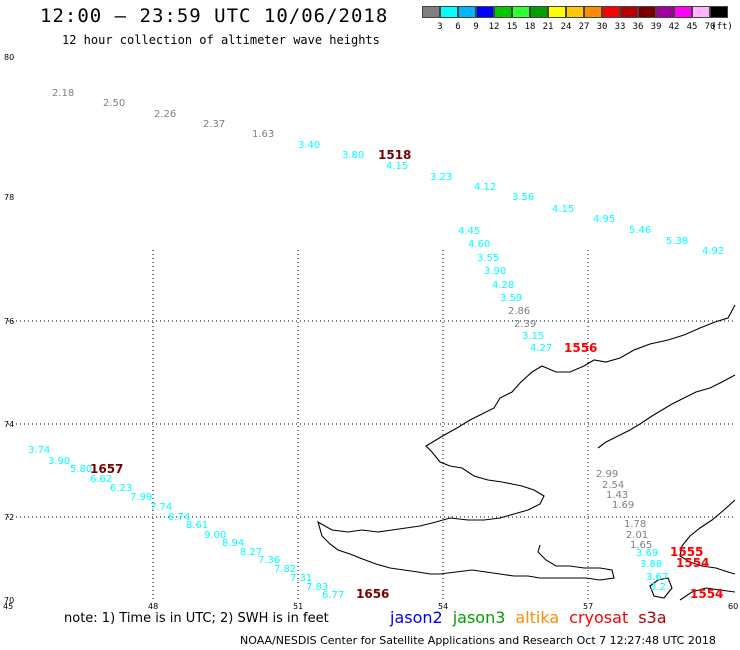  Describe the element at coordinates (604, 219) in the screenshot. I see `wave-height-value: 4.95` at that location.